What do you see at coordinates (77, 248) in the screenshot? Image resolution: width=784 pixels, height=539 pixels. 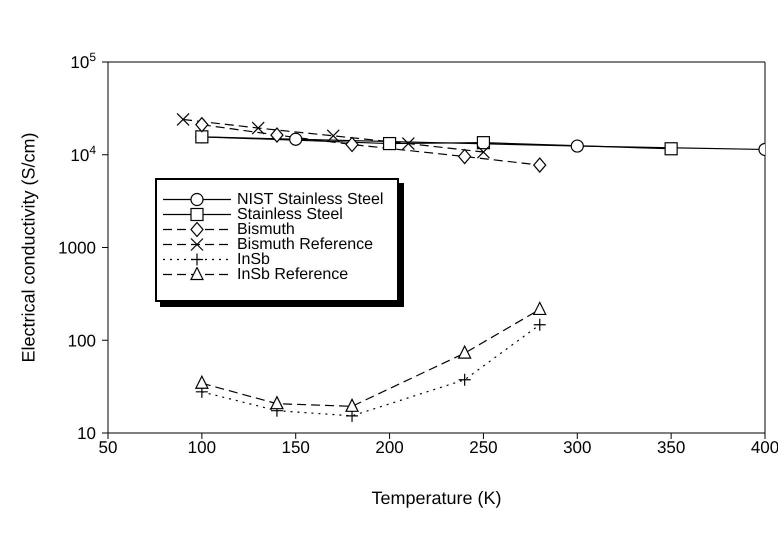 I see `y-tick-label: 1000` at bounding box center [77, 248].